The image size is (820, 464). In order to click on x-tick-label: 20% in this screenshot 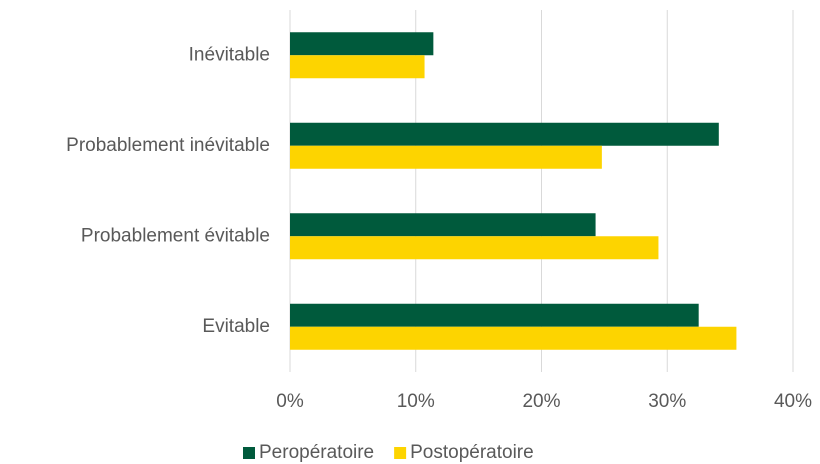, I will do `click(541, 401)`.